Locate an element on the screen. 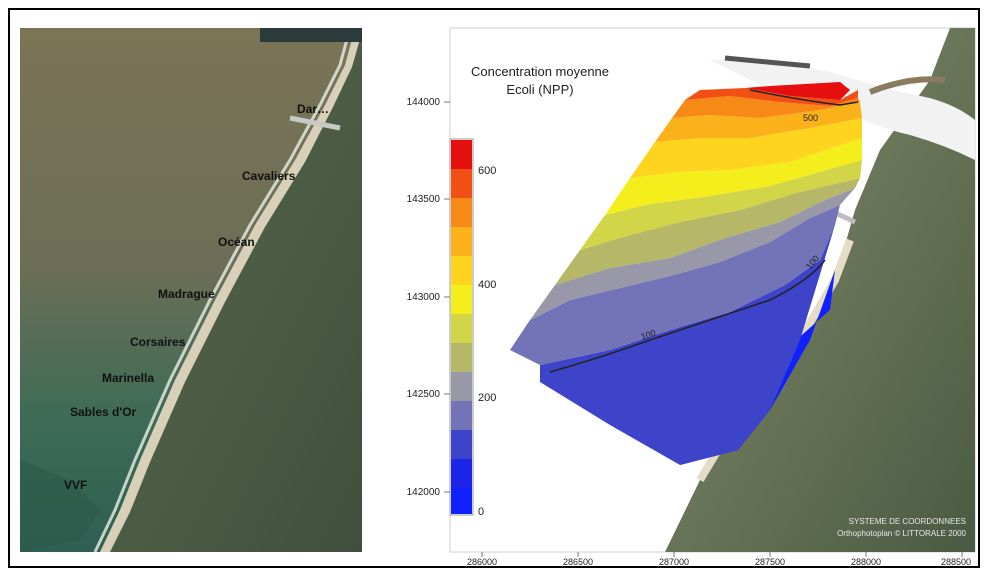 Image resolution: width=990 pixels, height=578 pixels. beach-label-marinella: Marinella is located at coordinates (128, 378).